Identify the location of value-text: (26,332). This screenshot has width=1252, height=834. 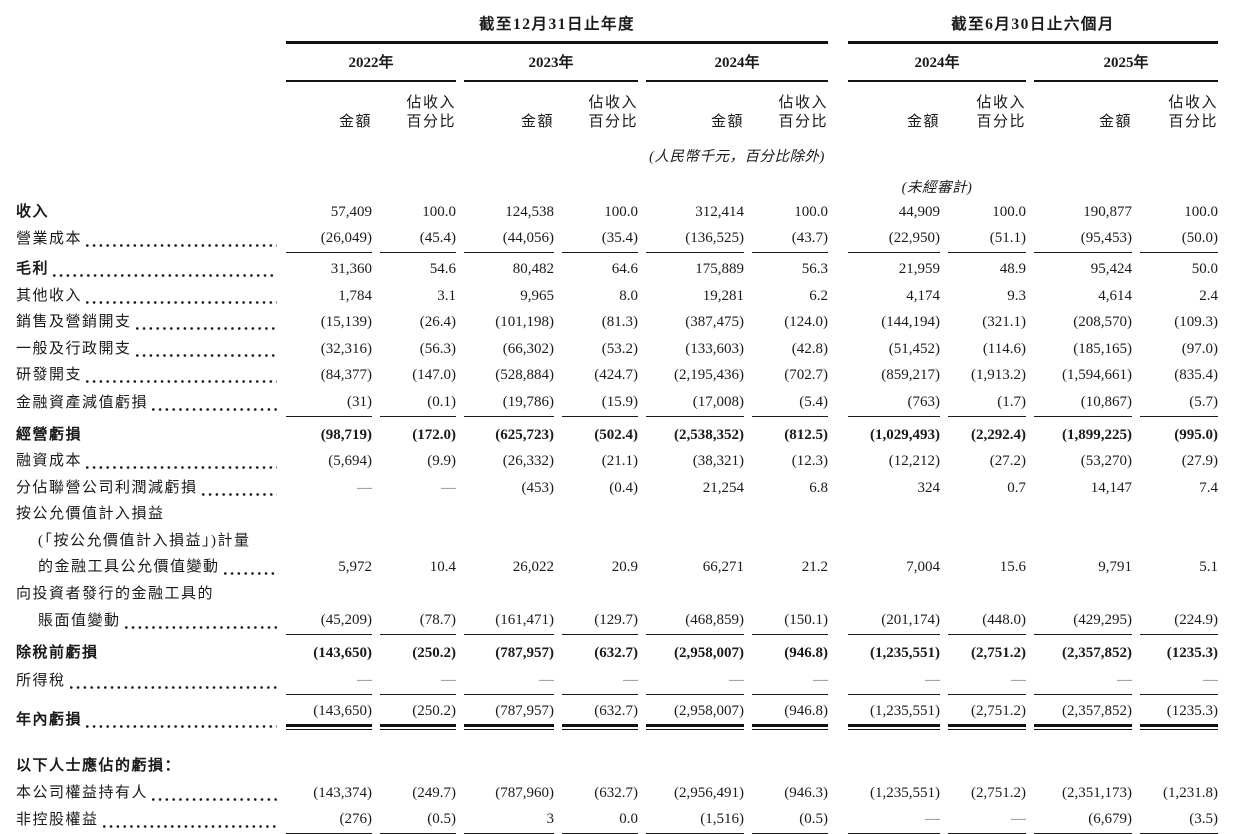
(528, 461).